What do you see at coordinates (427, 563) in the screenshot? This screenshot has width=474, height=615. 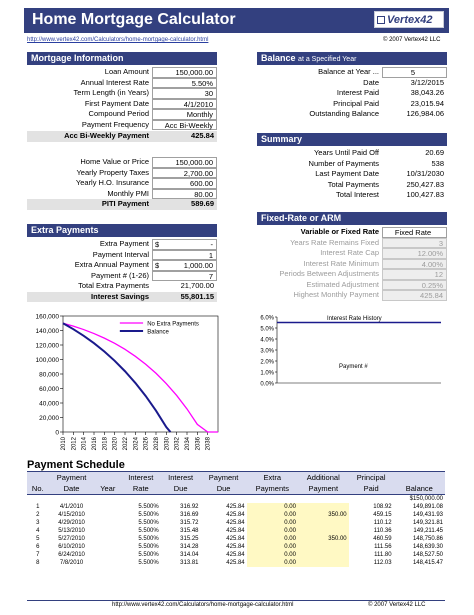 I see `cell-bal: 148,415.47` at bounding box center [427, 563].